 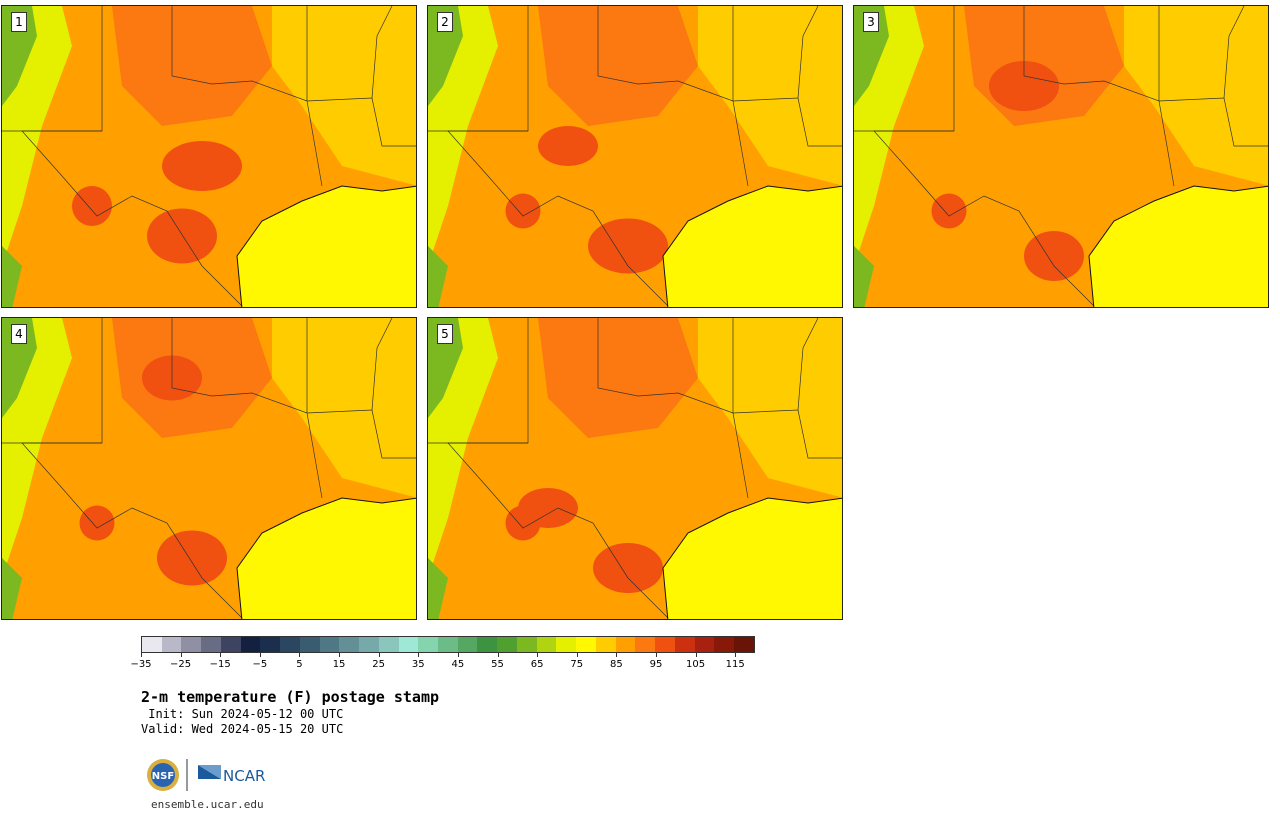 I want to click on colorbar-tick-label: 35, so click(x=418, y=664).